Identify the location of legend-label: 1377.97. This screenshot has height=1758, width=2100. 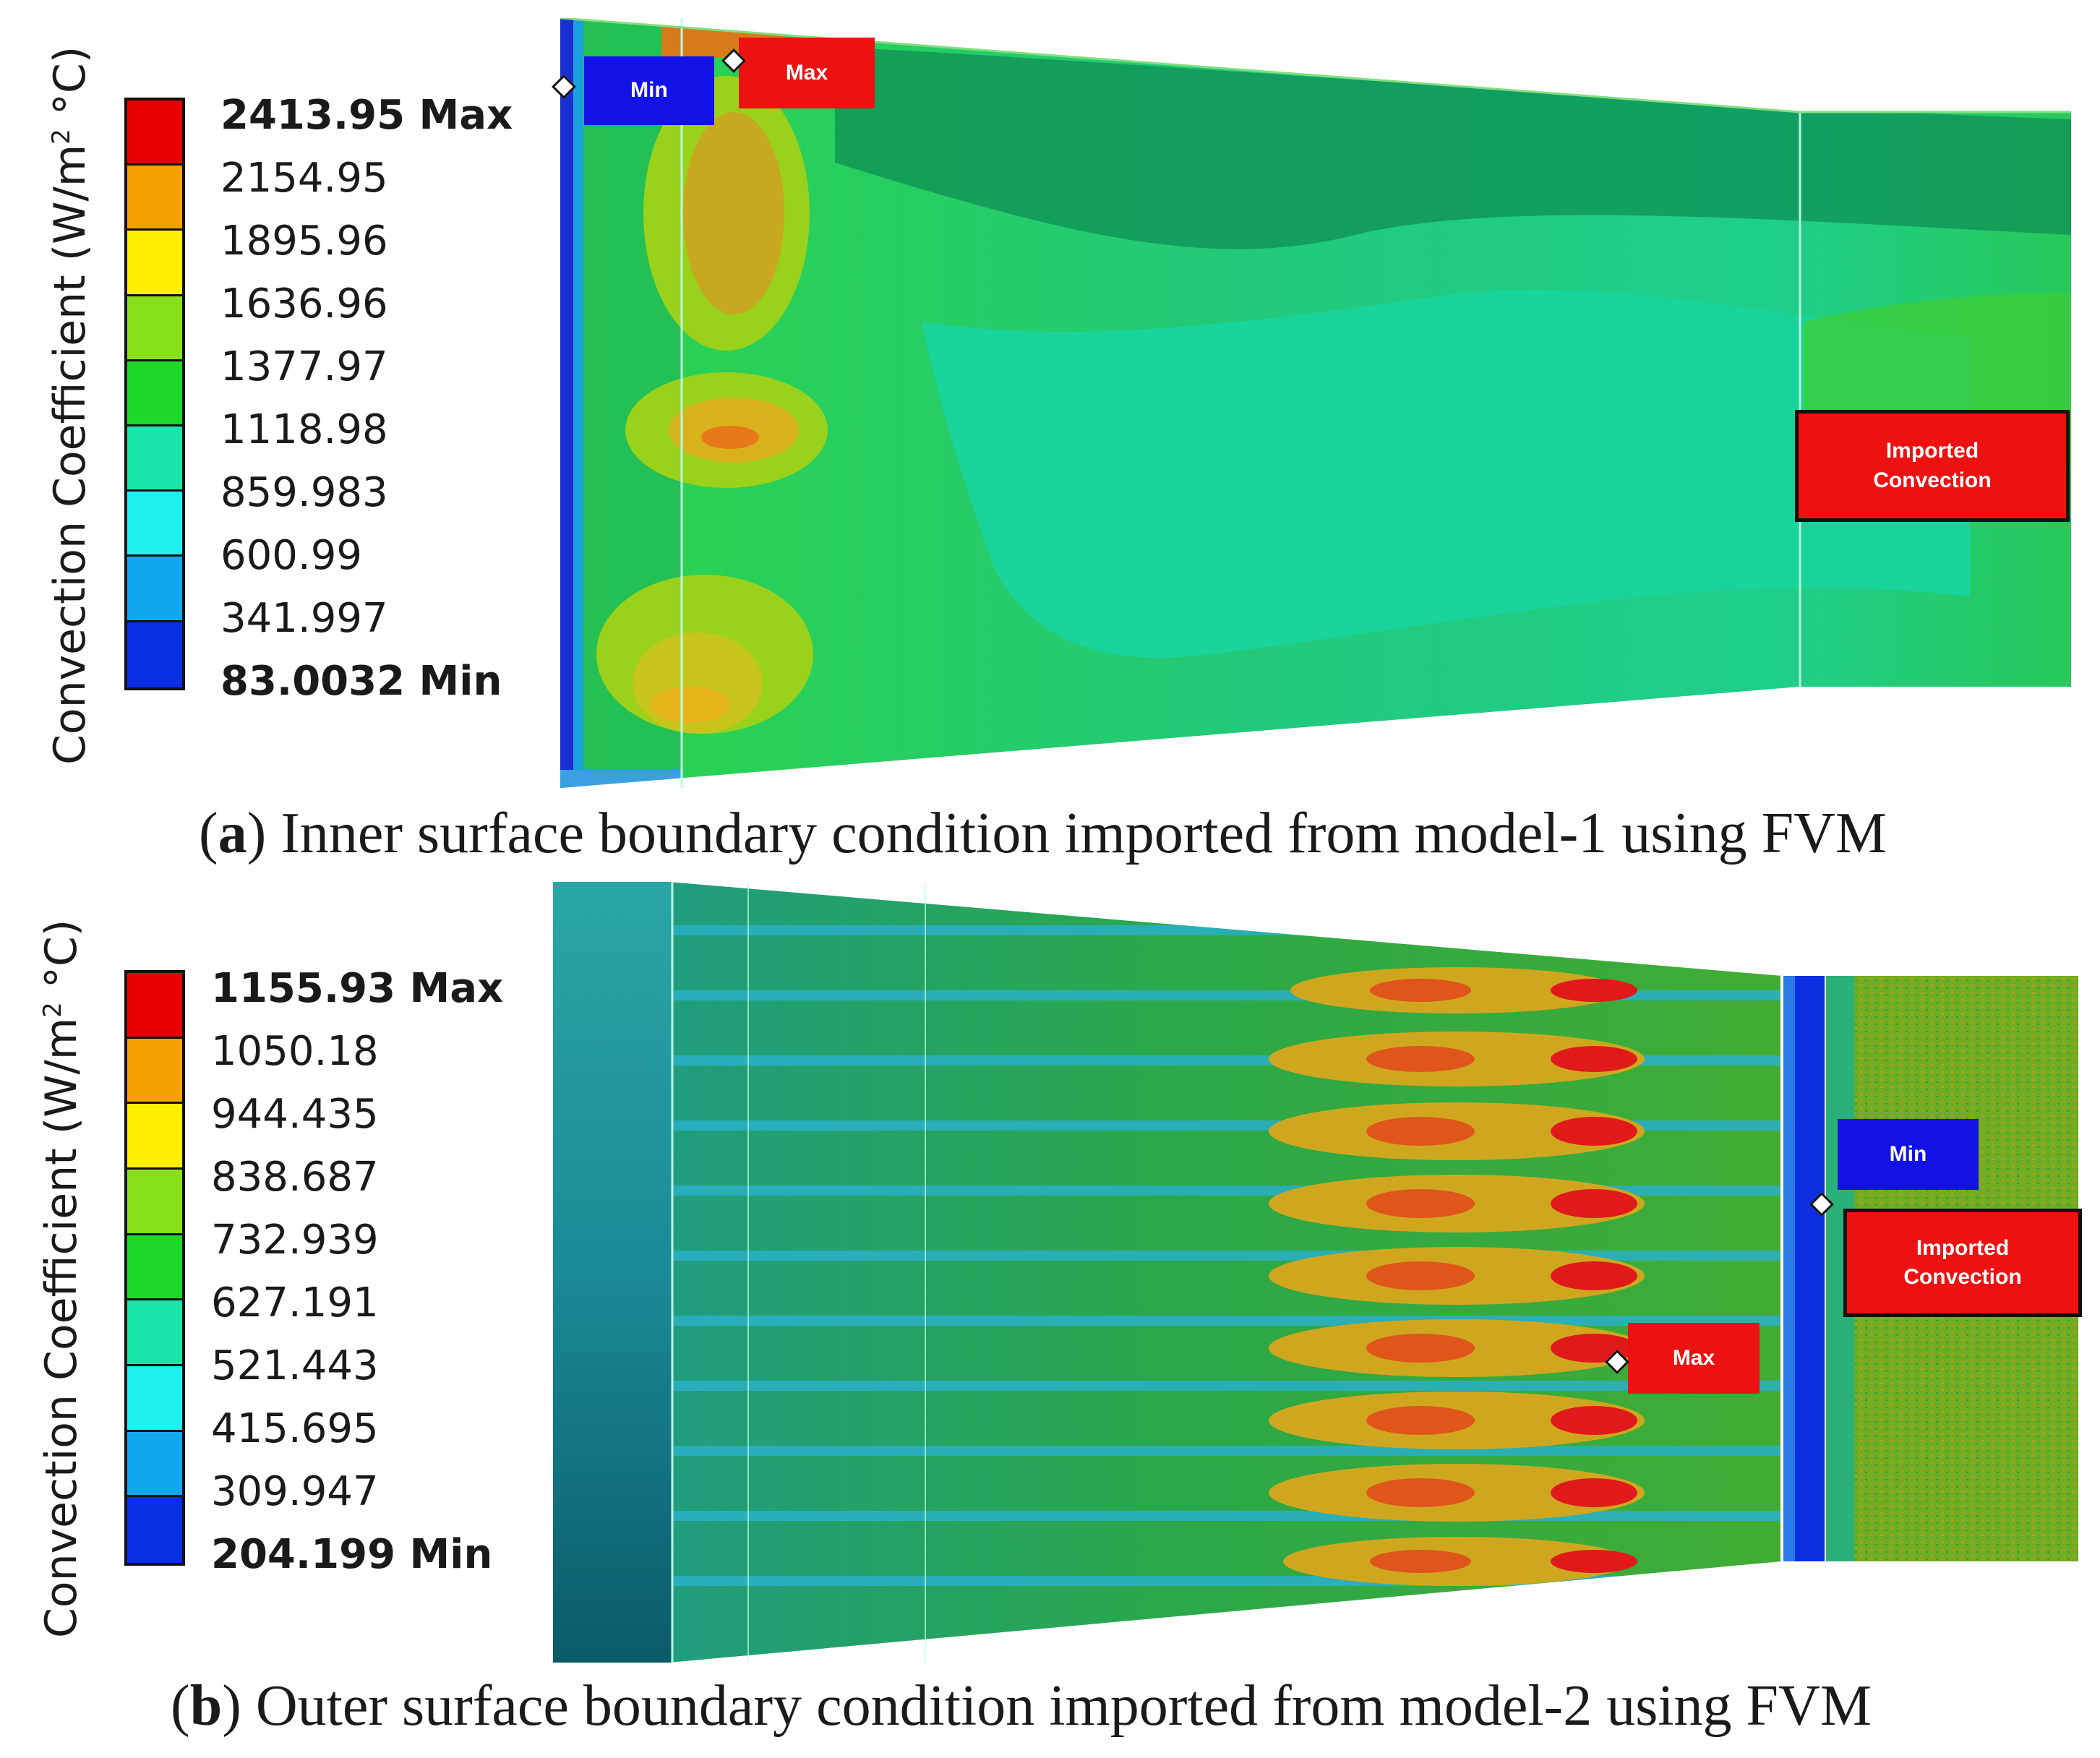
(304, 367).